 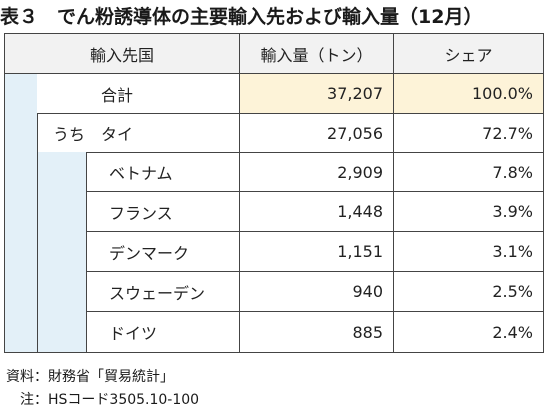 I want to click on country-name: うち タイ, so click(x=93, y=134).